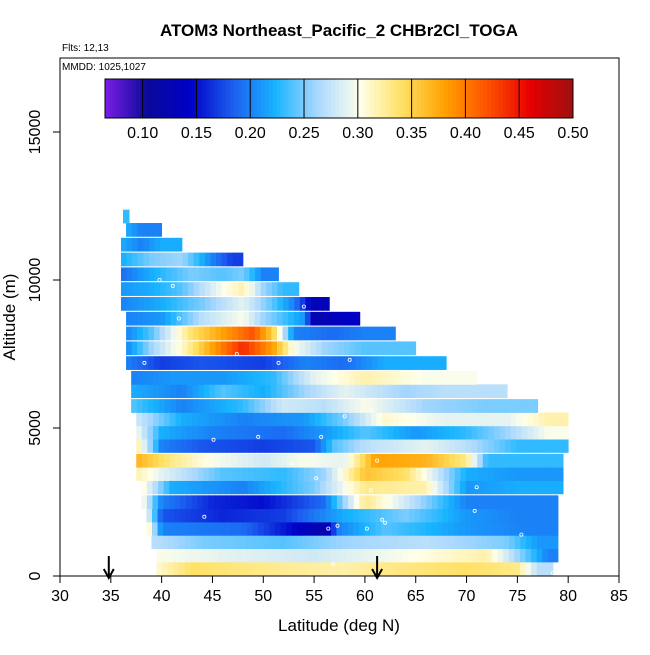 The width and height of the screenshot is (650, 655). I want to click on chart-title: ATOM3 Northeast_Pacific_2 CHBr2Cl_TOGA, so click(339, 30).